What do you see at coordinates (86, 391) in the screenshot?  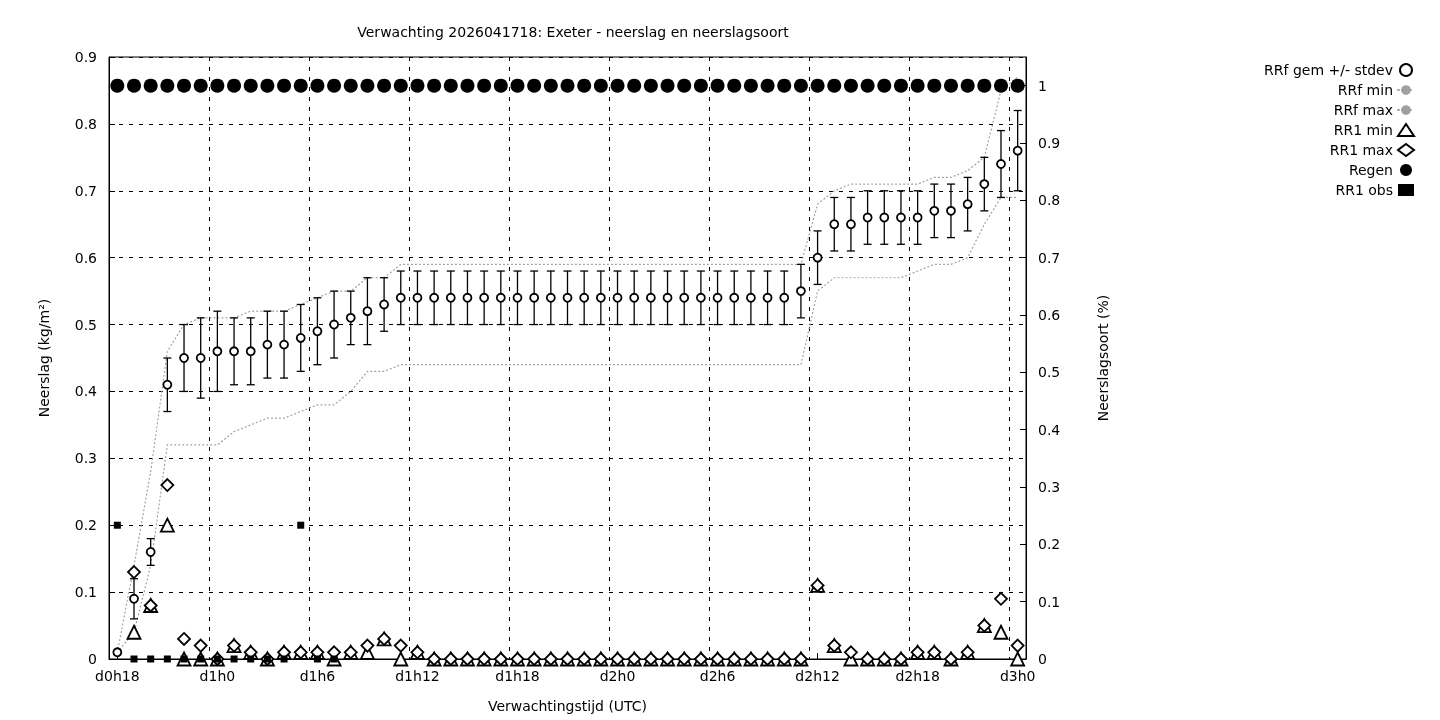 I see `y-tick-label: 0.4` at bounding box center [86, 391].